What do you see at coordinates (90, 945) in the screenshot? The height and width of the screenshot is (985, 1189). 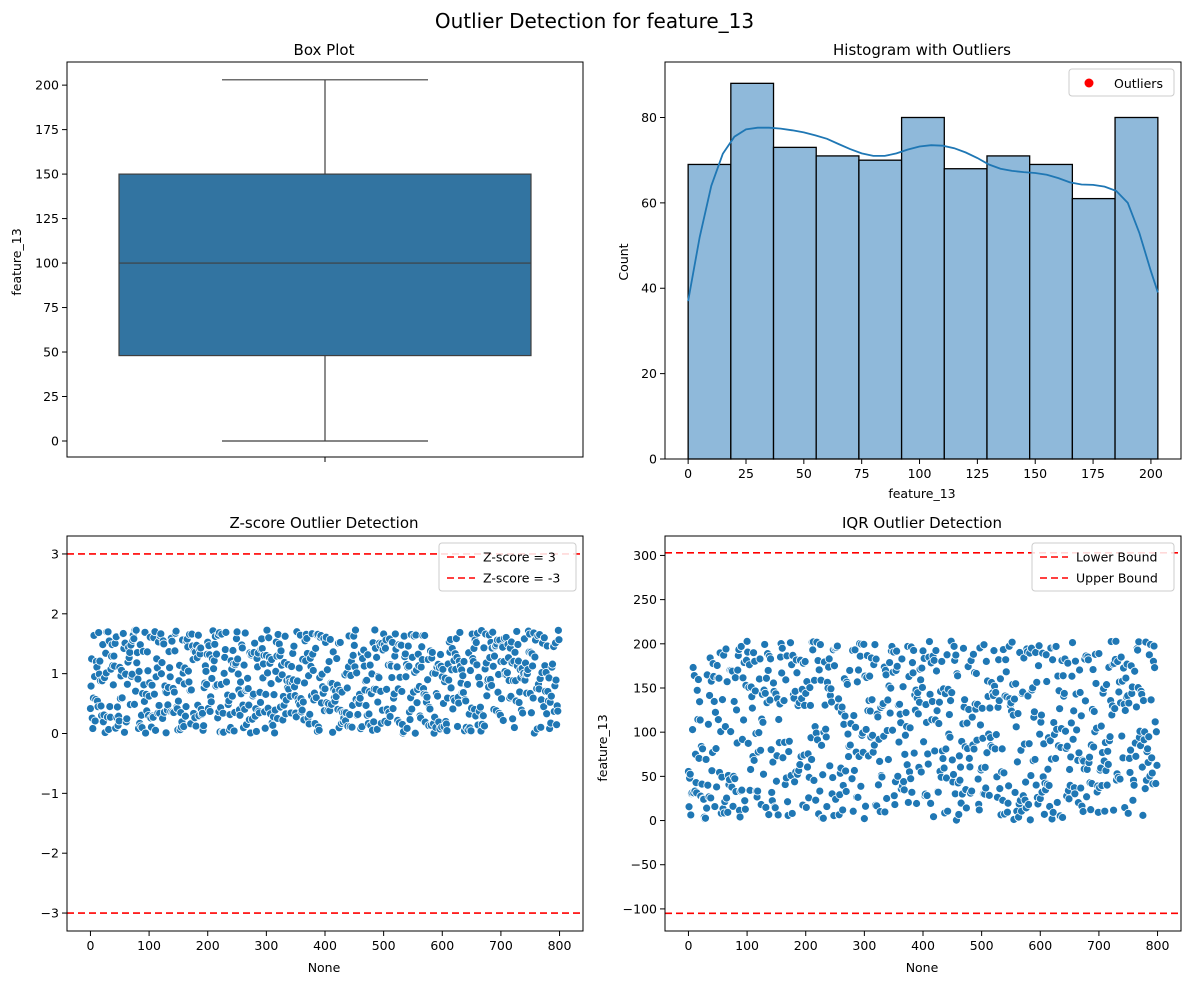 I see `zscore-xtick-label: 0` at bounding box center [90, 945].